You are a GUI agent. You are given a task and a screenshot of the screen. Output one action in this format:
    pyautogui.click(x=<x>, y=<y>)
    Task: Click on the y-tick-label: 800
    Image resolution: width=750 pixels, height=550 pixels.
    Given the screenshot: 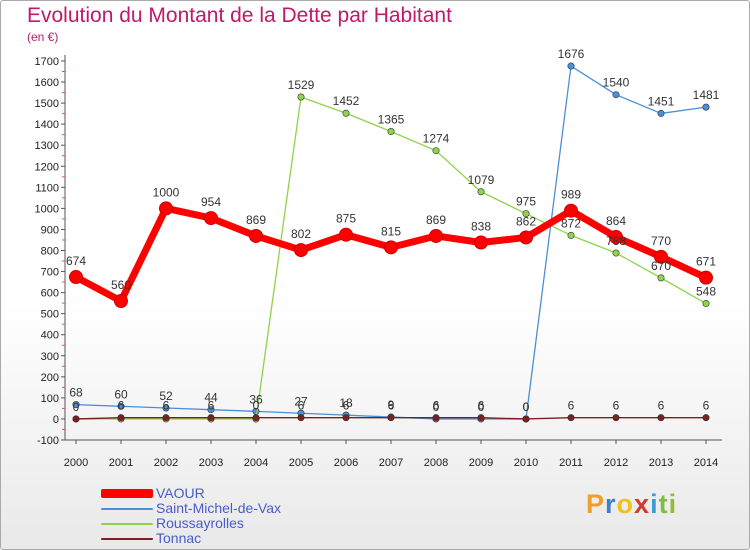 What is the action you would take?
    pyautogui.click(x=50, y=252)
    